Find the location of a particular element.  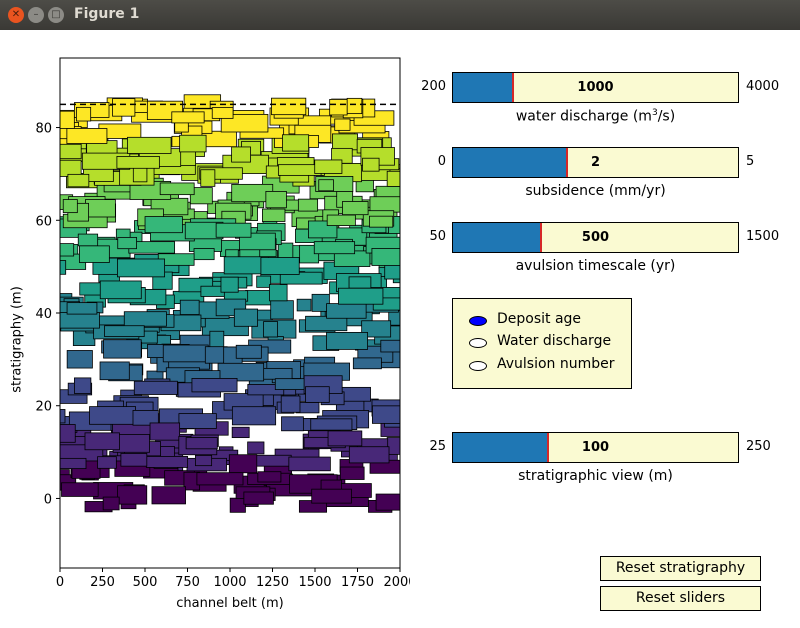

slider-min-label: 25 is located at coordinates (437, 446).